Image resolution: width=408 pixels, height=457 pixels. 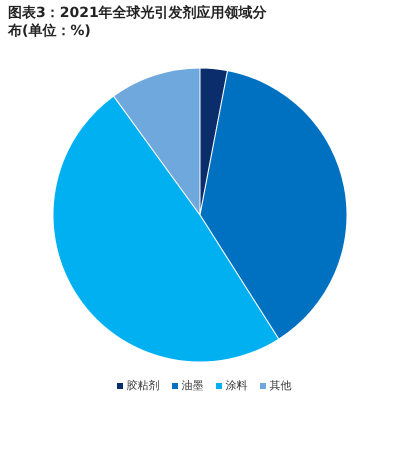 What do you see at coordinates (143, 385) in the screenshot?
I see `legend-label: 胶粘剂` at bounding box center [143, 385].